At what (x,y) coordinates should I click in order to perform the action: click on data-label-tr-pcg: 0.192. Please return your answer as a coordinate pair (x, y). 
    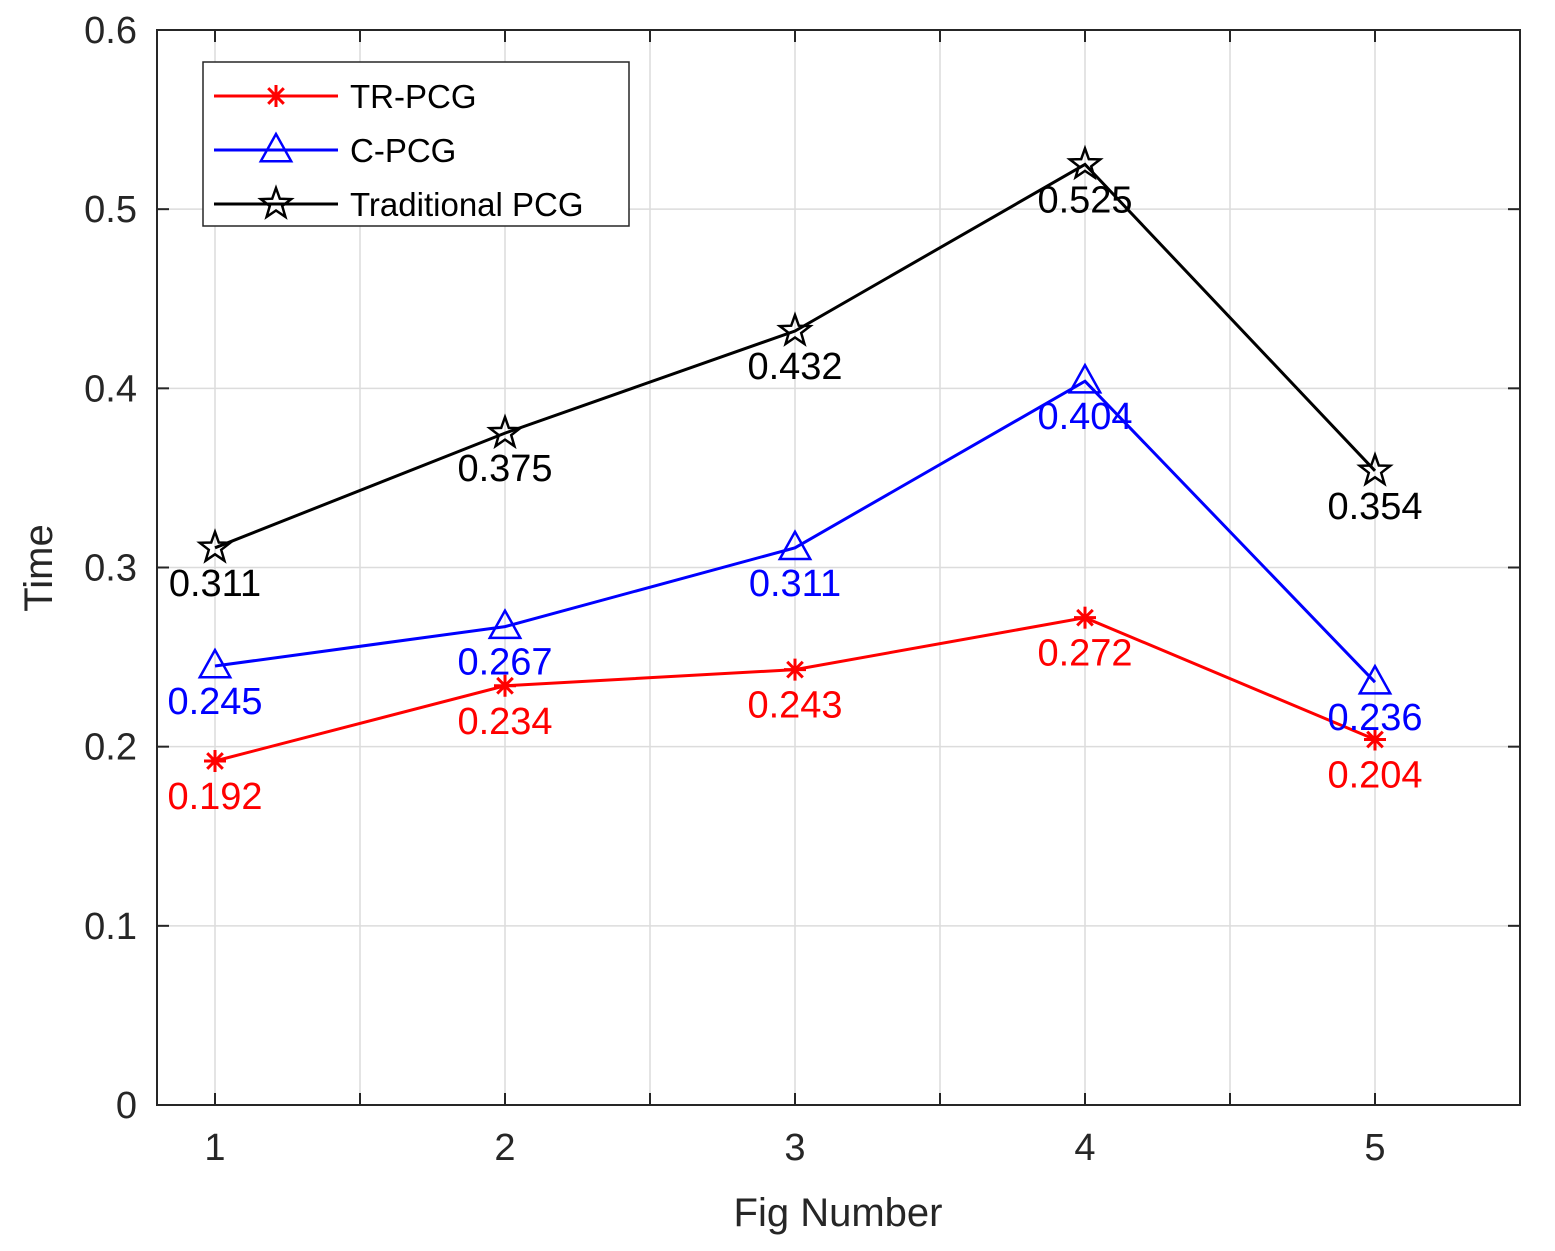
    Looking at the image, I should click on (214, 797).